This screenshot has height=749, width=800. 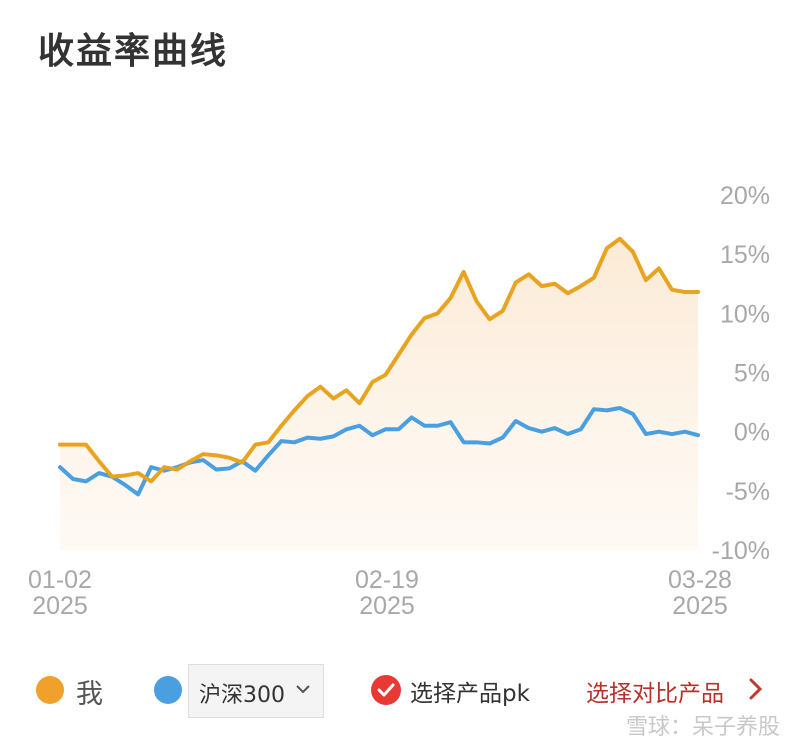 I want to click on x-tick-label: 02-19, so click(x=387, y=580).